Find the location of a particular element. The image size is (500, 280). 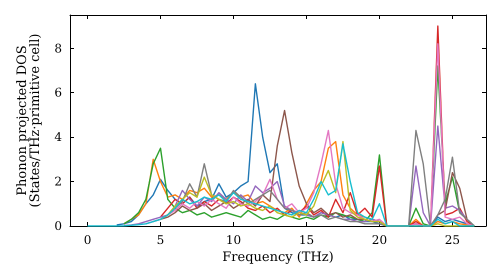

x-tick-label: 25 is located at coordinates (452, 240).